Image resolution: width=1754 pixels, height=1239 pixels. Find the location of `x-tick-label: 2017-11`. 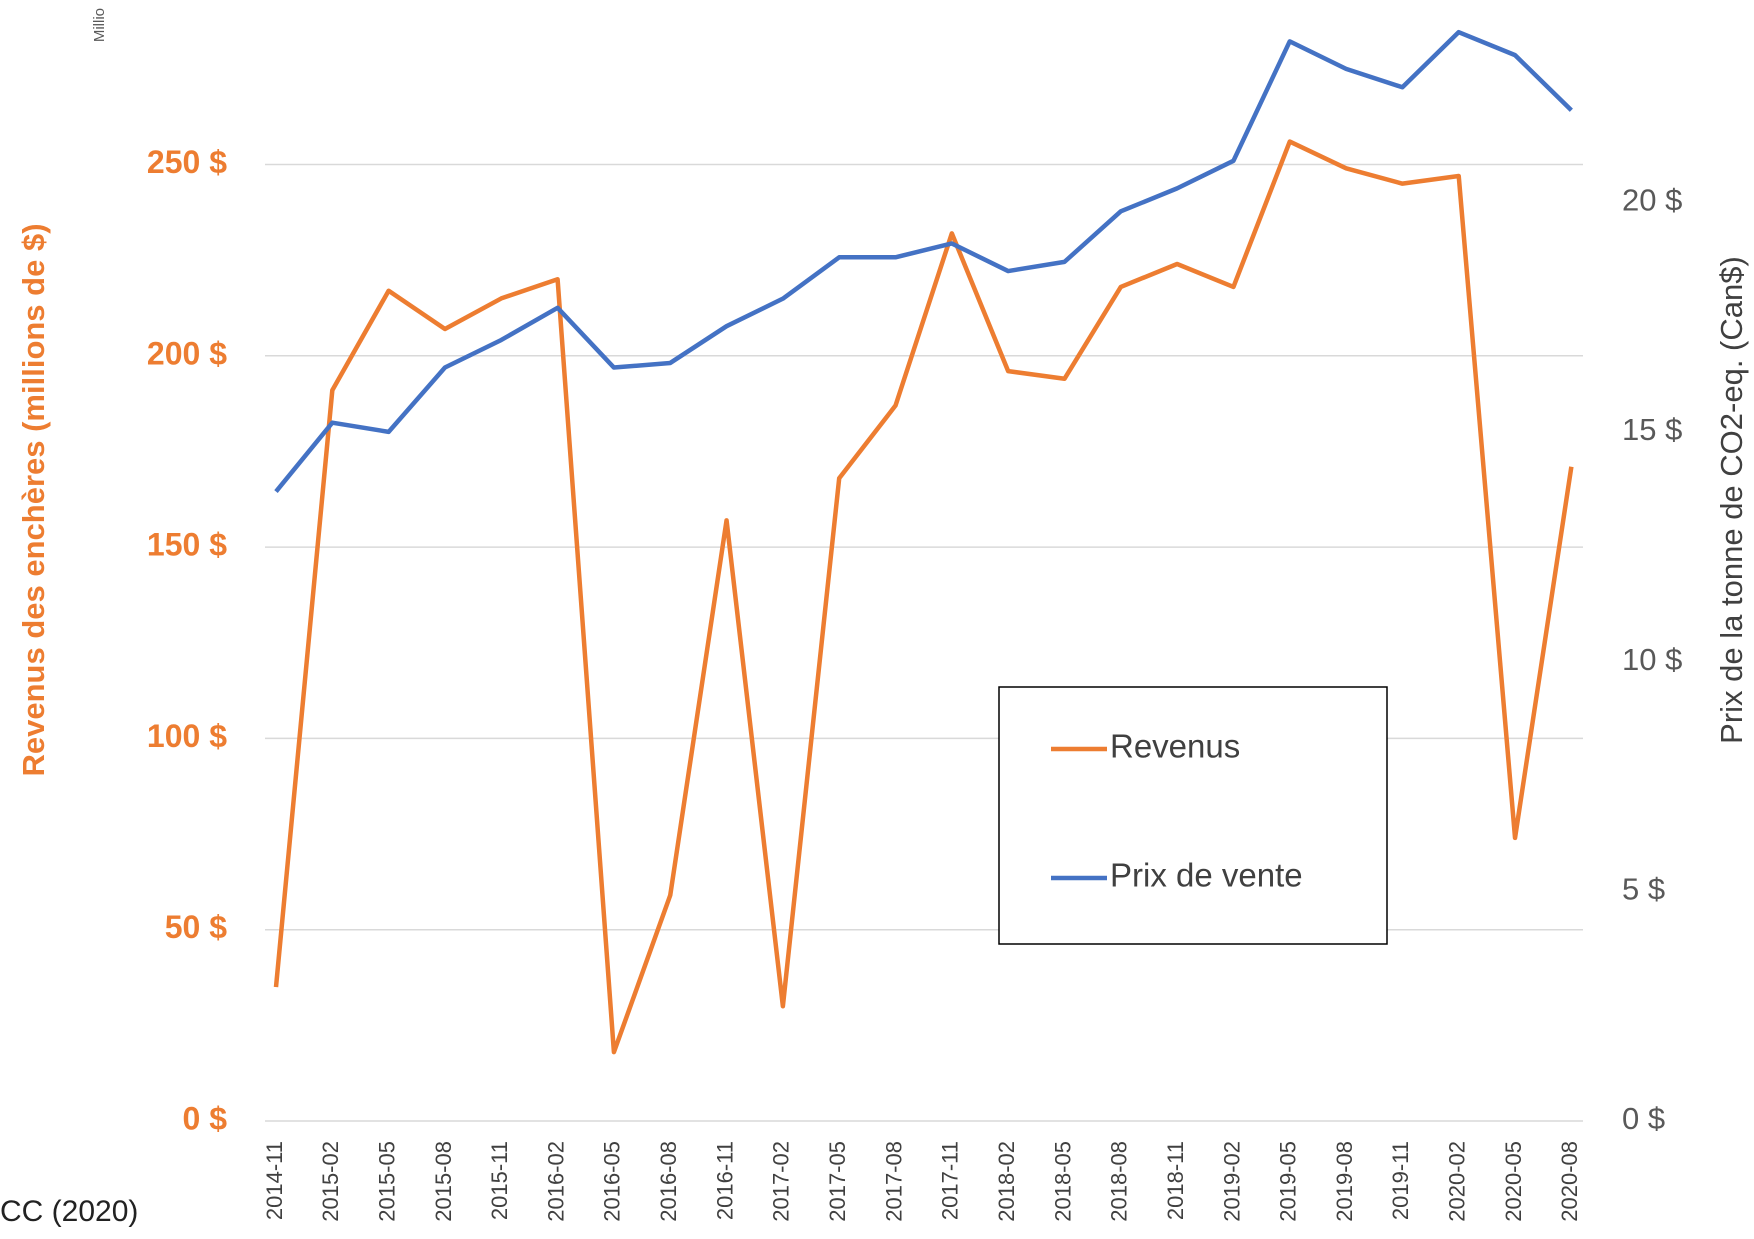

x-tick-label: 2017-11 is located at coordinates (950, 1180).